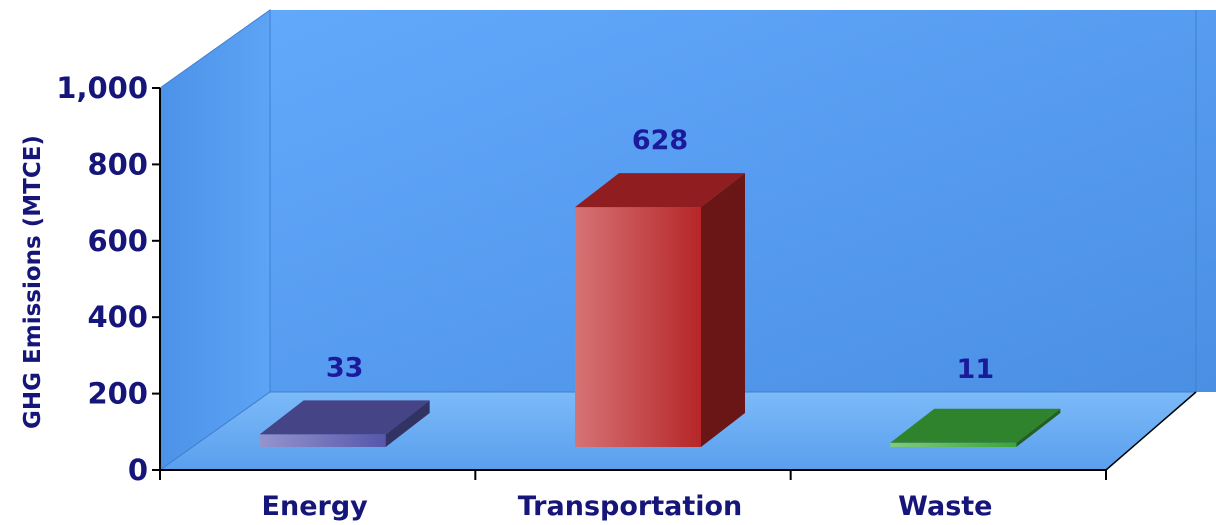 This screenshot has height=525, width=1216. I want to click on y-tick-label: 0, so click(138, 470).